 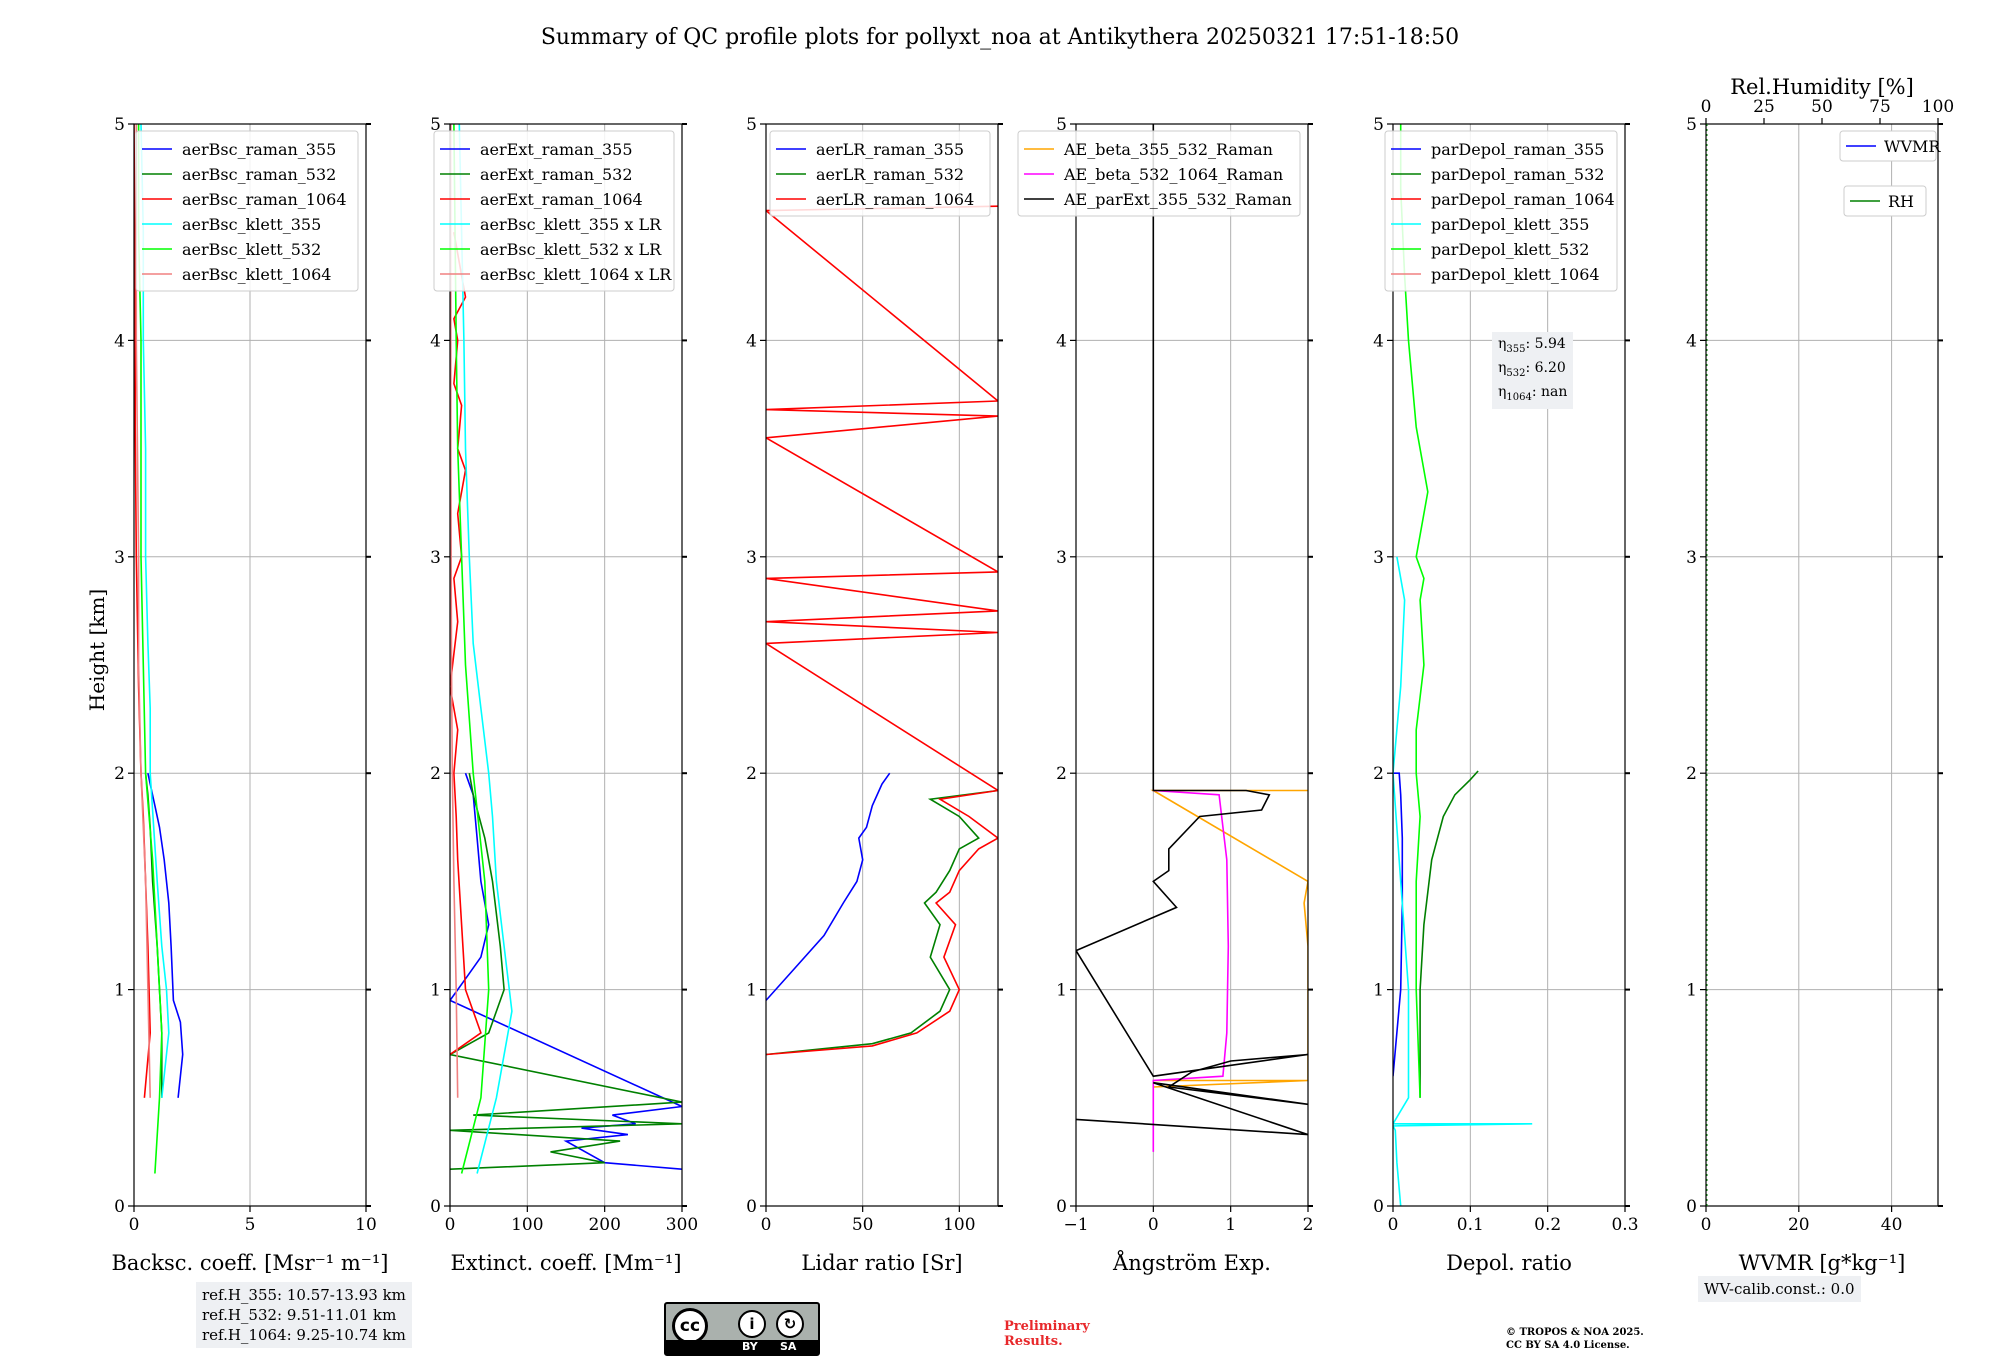 I want to click on legend-entry: aerBsc_klett_1064 x LR, so click(x=576, y=274).